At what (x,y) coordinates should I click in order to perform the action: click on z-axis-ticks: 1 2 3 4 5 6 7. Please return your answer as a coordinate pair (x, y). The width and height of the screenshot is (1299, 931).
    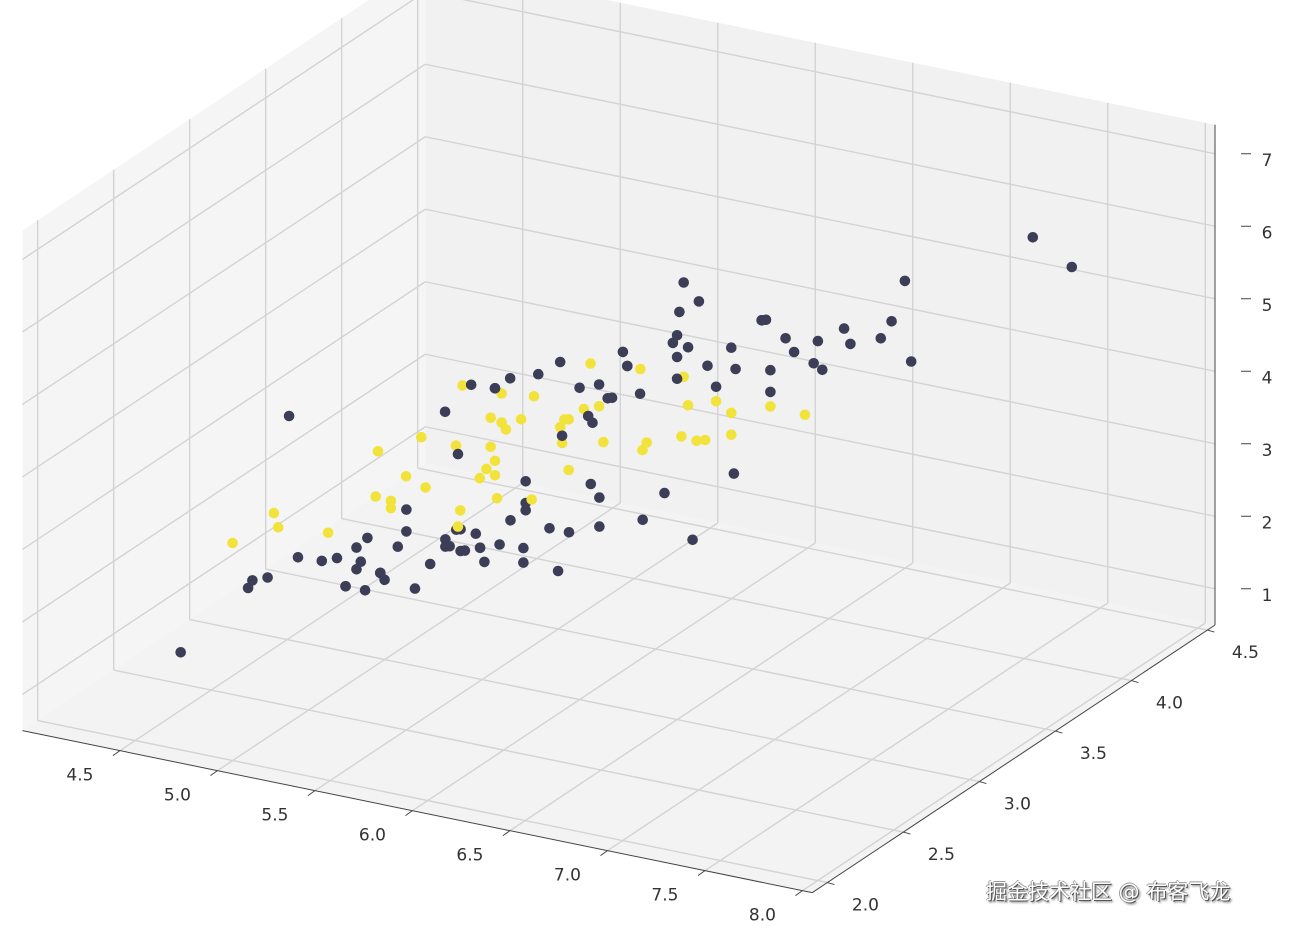
    Looking at the image, I should click on (1256, 378).